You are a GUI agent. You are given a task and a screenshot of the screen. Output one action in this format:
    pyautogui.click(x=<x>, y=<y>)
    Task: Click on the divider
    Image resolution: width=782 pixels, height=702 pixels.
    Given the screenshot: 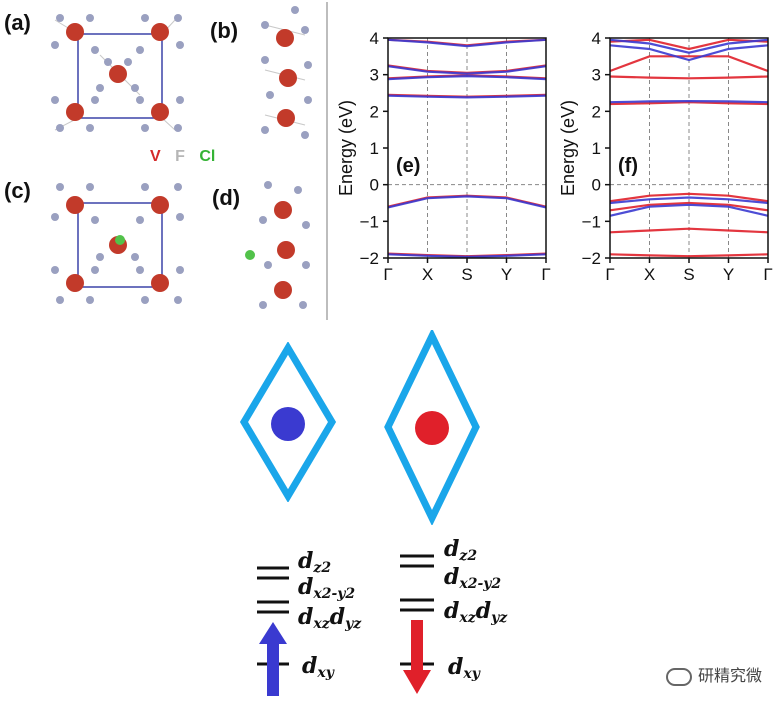 What is the action you would take?
    pyautogui.click(x=327, y=161)
    